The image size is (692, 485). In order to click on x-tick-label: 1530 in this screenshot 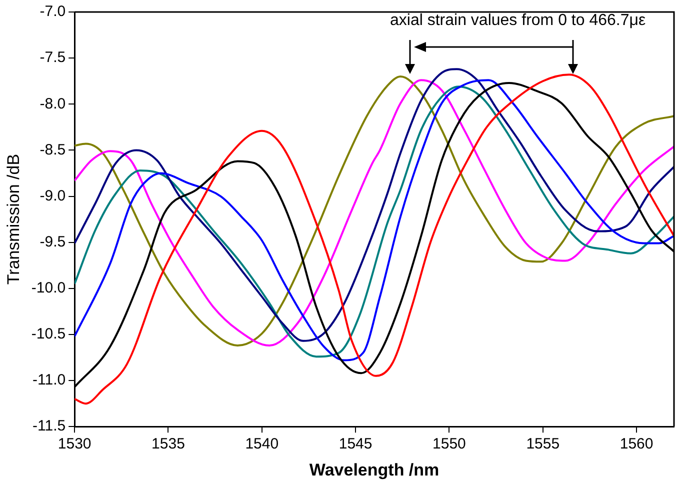, I will do `click(75, 444)`.